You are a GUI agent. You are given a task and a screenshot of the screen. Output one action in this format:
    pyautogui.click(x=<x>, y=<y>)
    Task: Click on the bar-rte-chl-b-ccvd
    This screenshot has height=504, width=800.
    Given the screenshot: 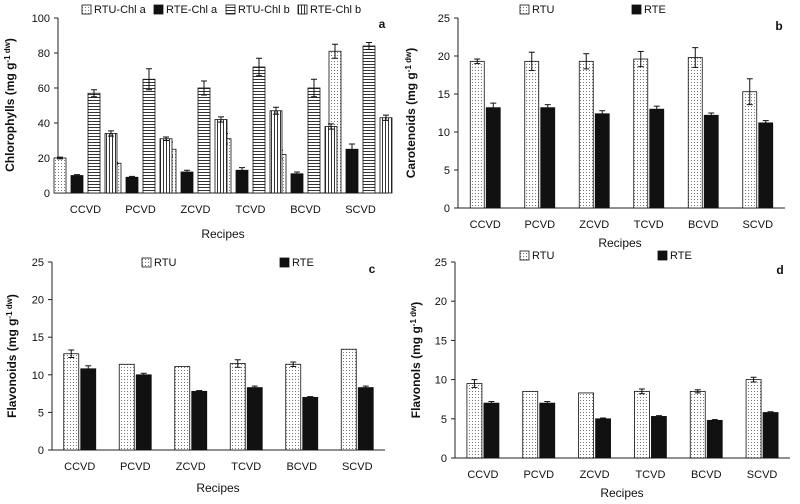 What is the action you would take?
    pyautogui.click(x=111, y=163)
    